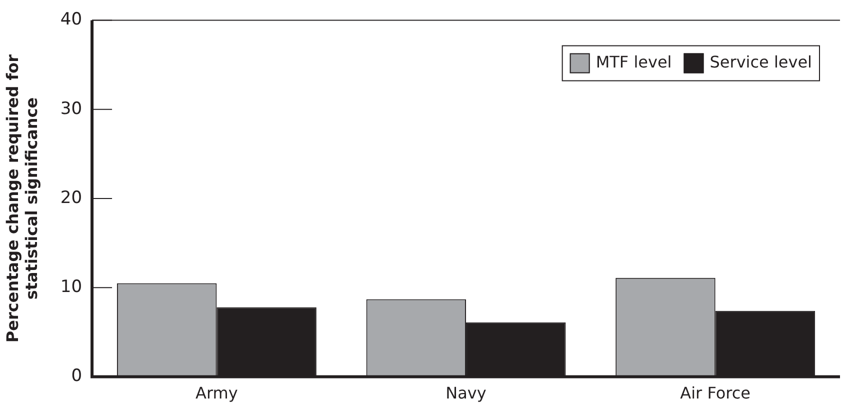  What do you see at coordinates (715, 393) in the screenshot?
I see `x-tick-label: Air Force` at bounding box center [715, 393].